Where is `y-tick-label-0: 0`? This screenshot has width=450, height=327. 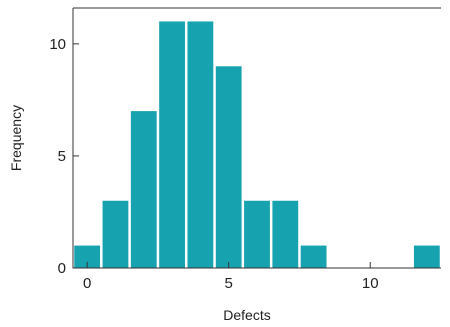
y-tick-label-0: 0 is located at coordinates (62, 268).